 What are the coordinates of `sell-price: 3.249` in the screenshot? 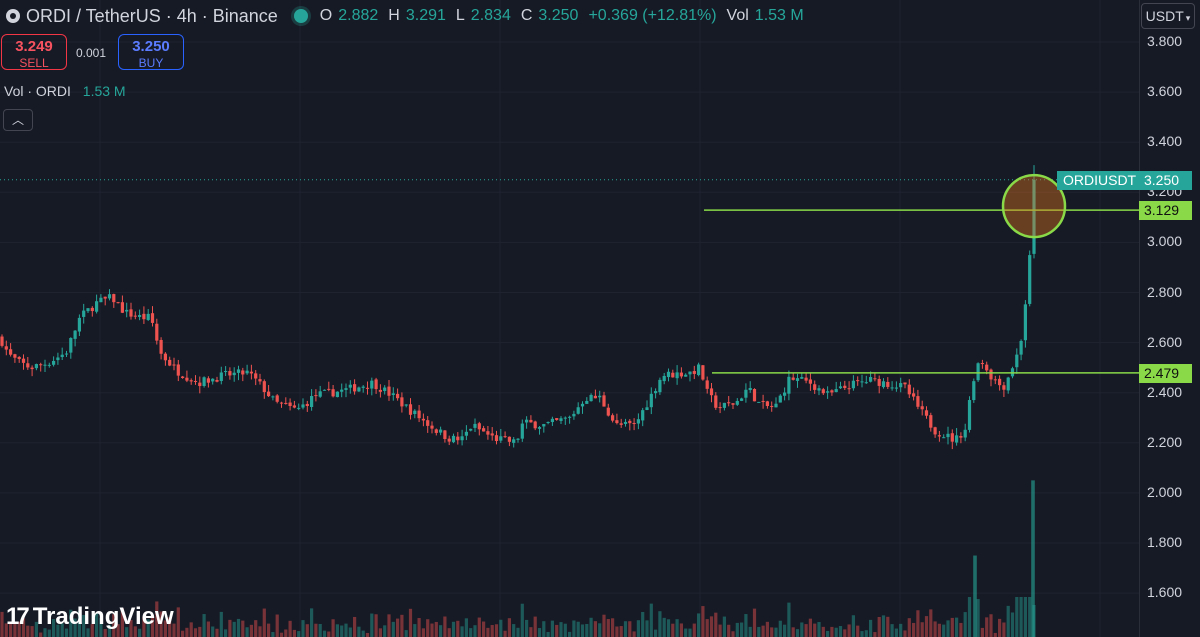 It's located at (34, 46).